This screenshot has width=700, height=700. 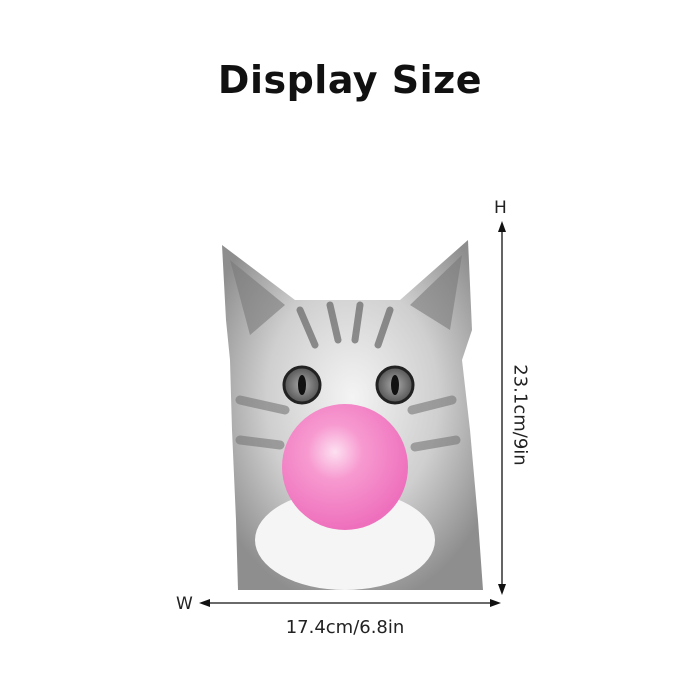 What do you see at coordinates (350, 603) in the screenshot?
I see `width-arrow` at bounding box center [350, 603].